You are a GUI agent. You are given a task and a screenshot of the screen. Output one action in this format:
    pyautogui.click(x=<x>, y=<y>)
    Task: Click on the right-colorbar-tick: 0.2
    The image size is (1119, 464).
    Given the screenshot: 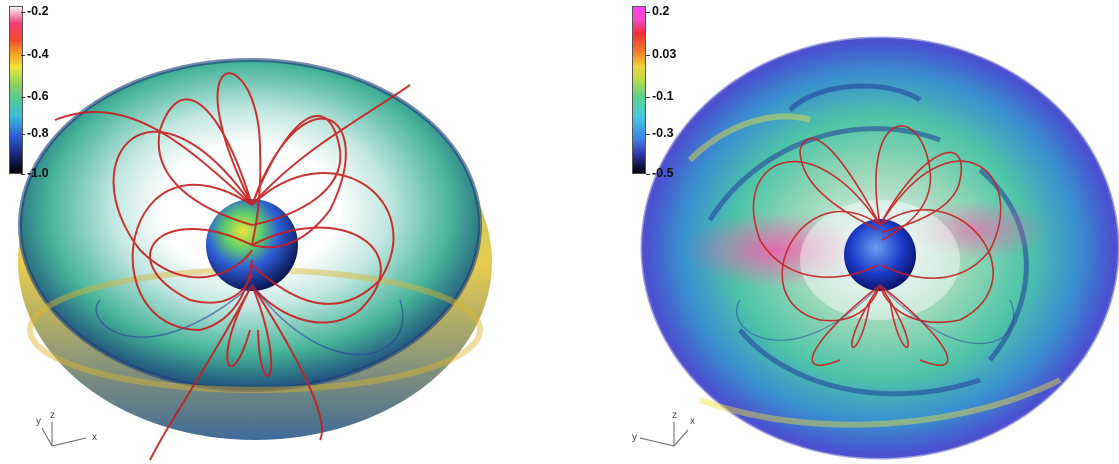 What is the action you would take?
    pyautogui.click(x=657, y=11)
    